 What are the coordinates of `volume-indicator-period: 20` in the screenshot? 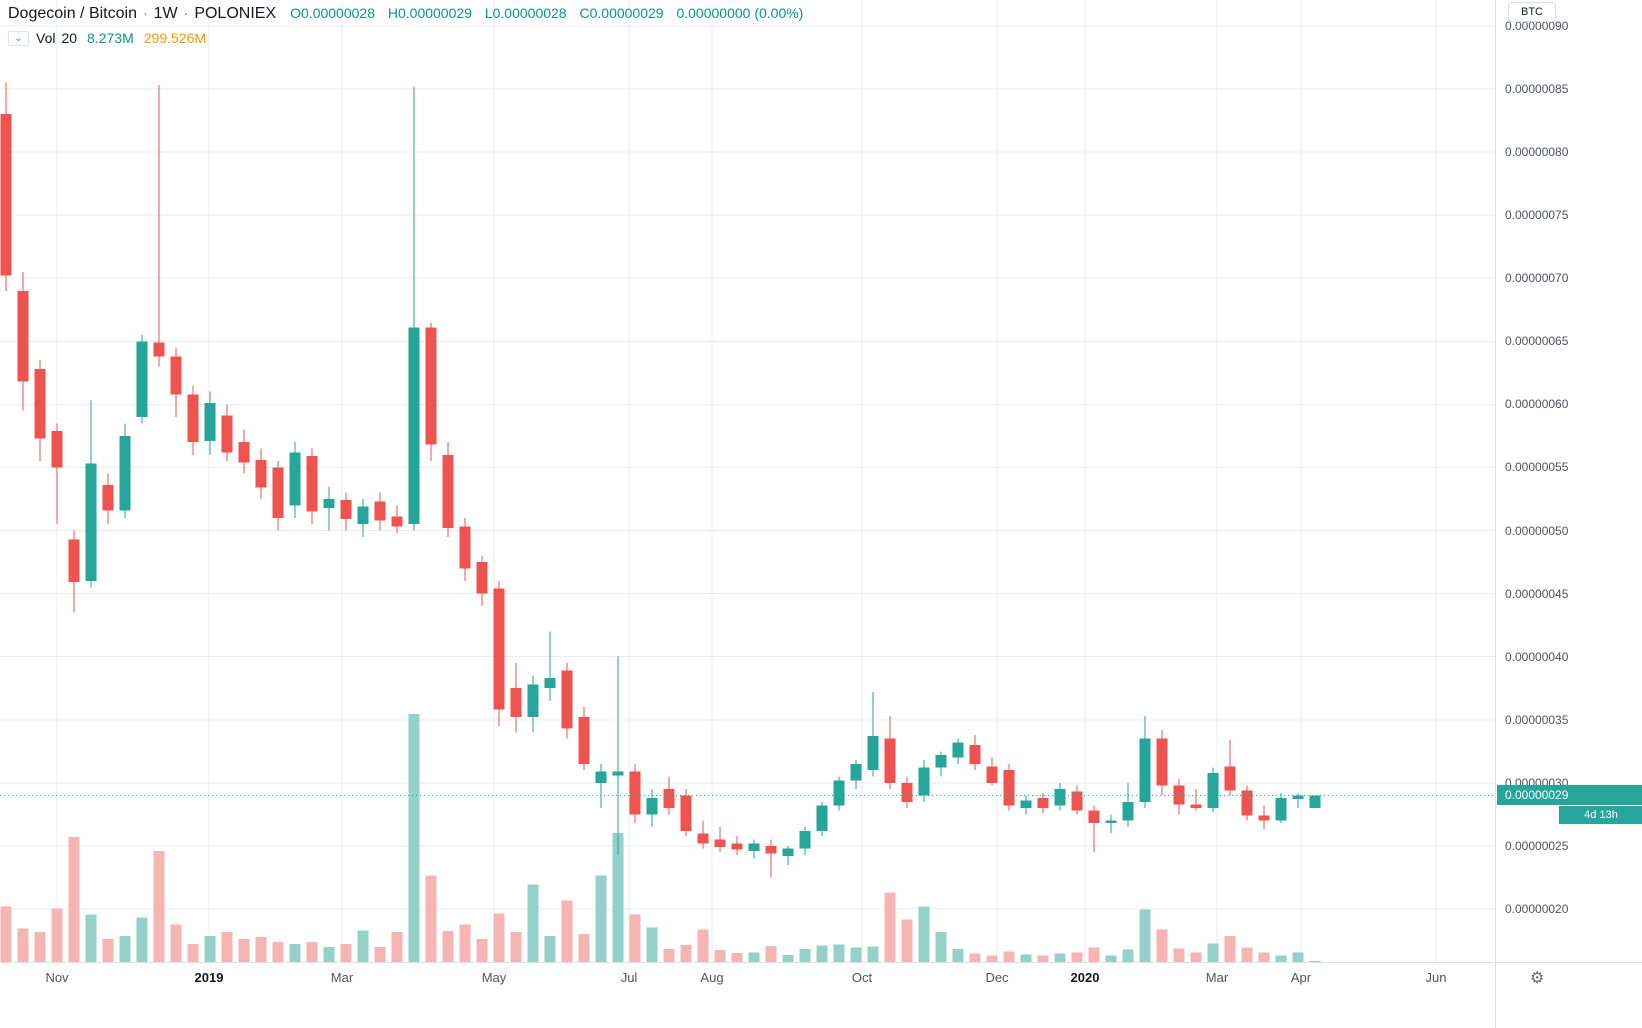 It's located at (69, 38).